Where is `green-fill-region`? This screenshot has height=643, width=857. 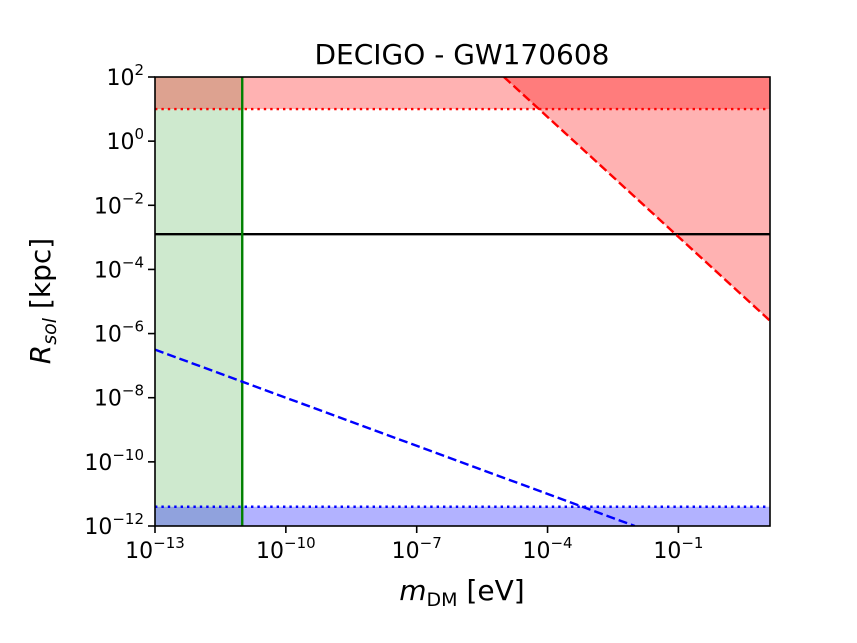
green-fill-region is located at coordinates (199, 301).